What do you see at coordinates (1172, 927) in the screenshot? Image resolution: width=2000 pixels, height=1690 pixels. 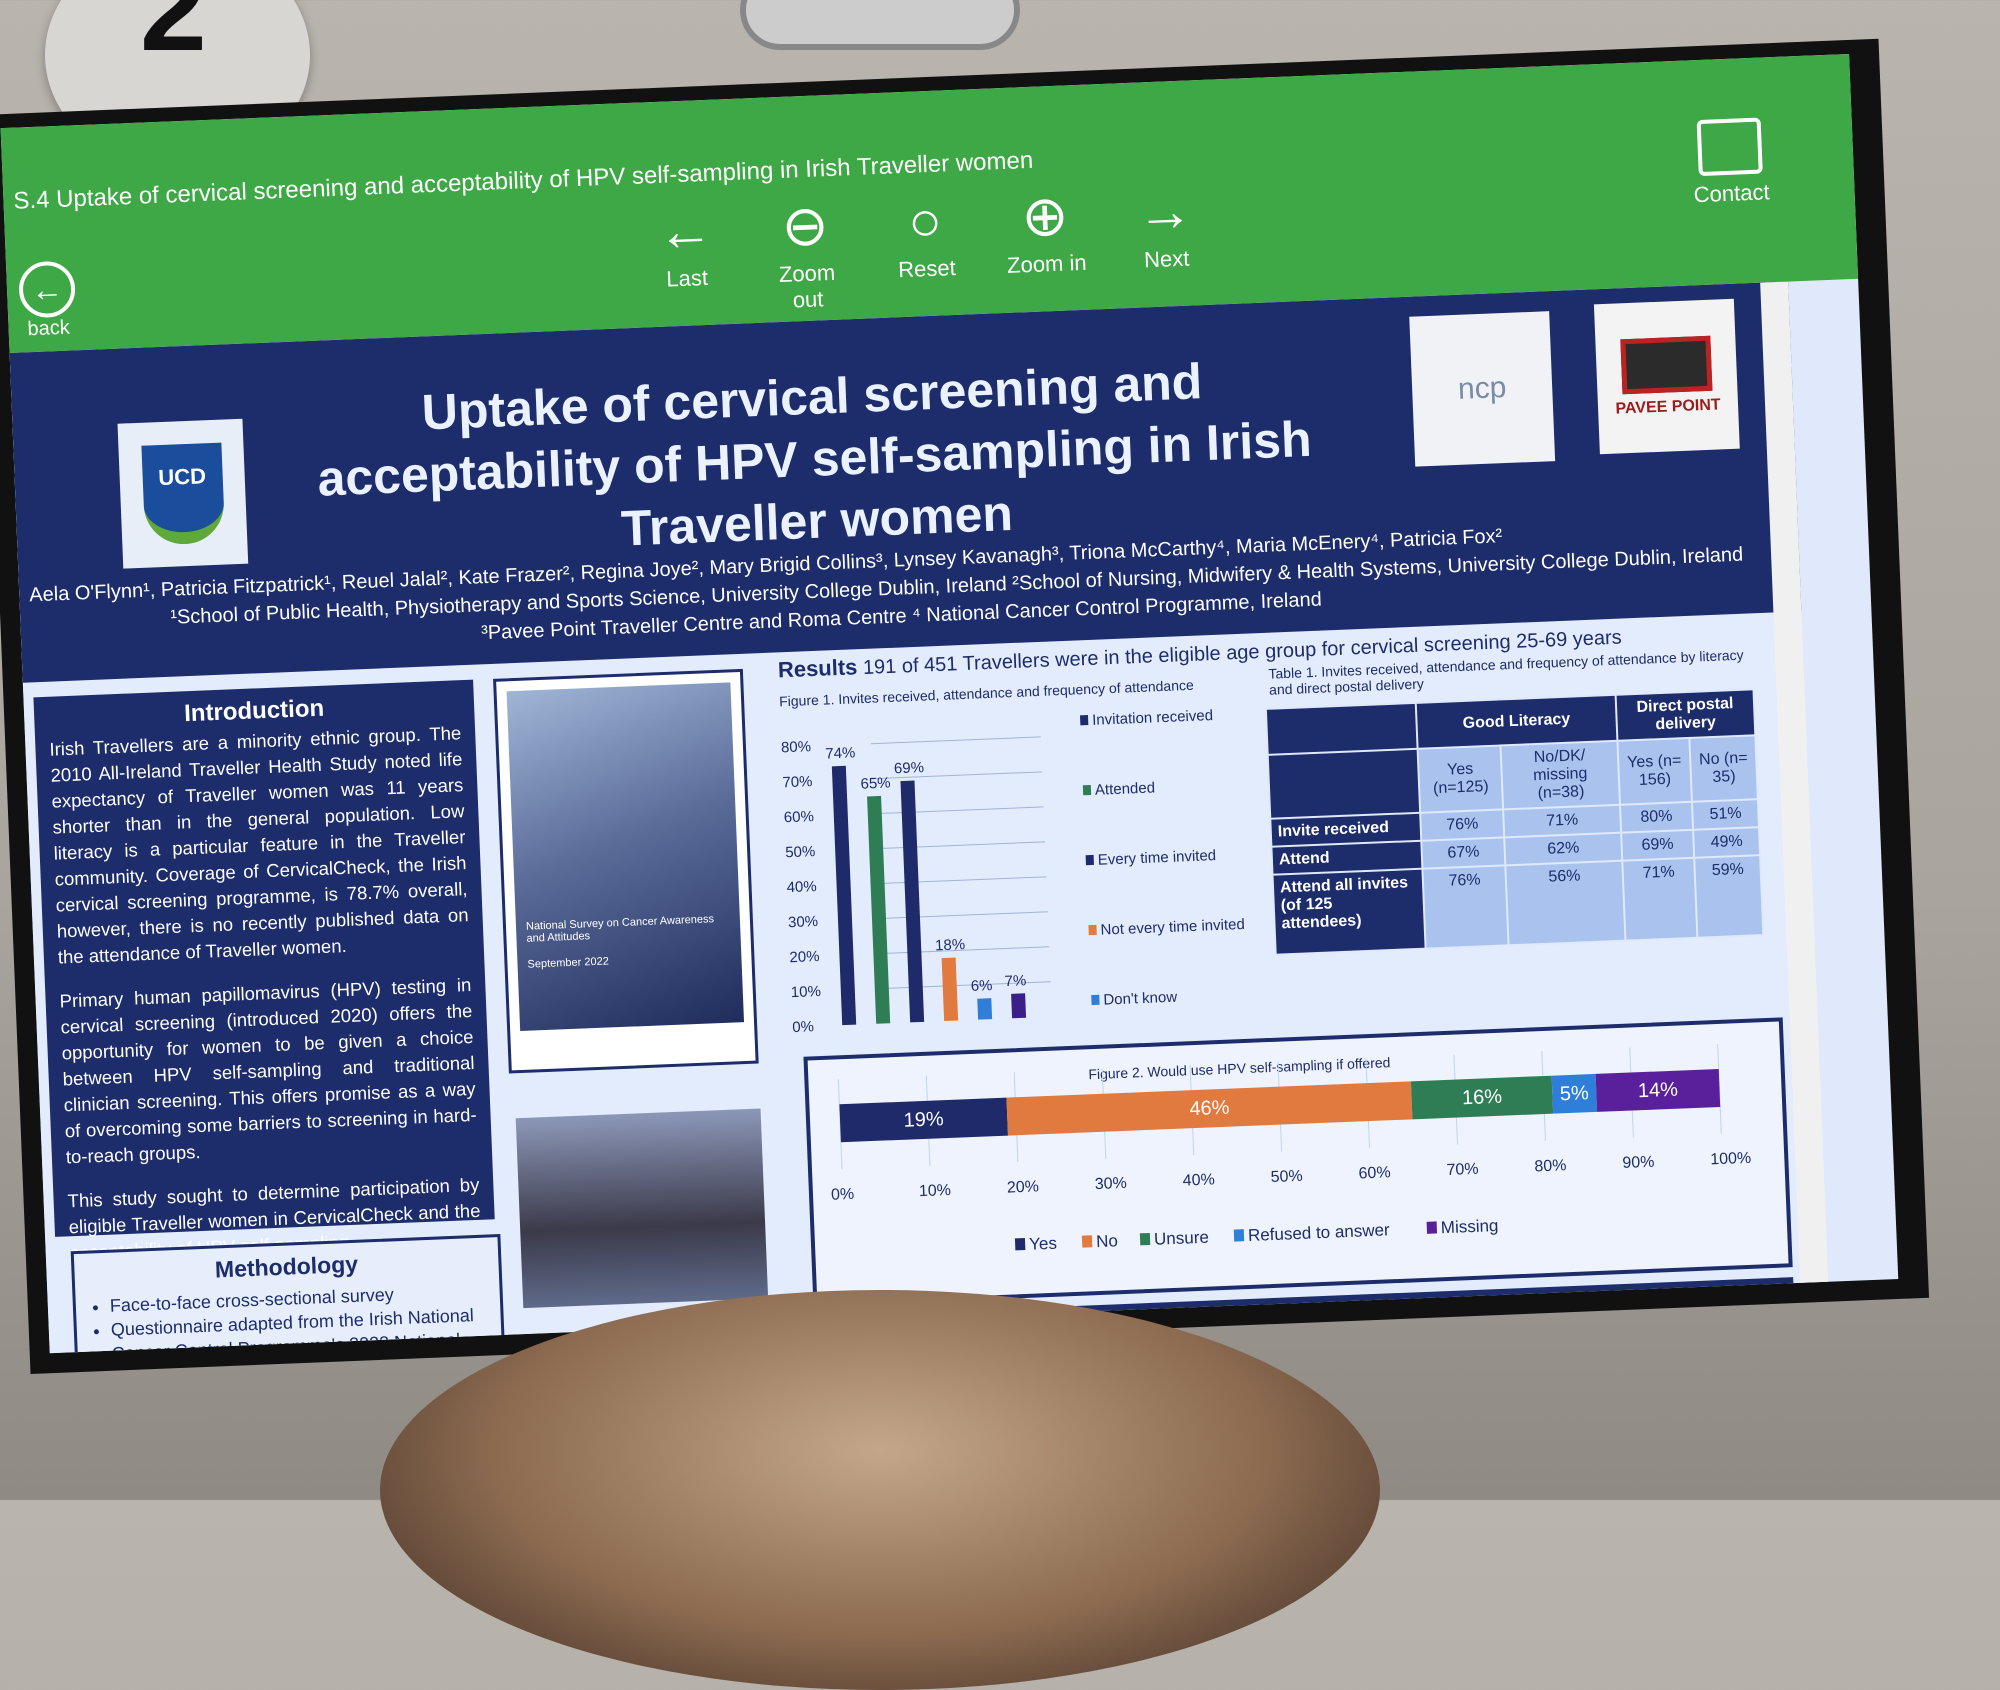 I see `legend-label: Not every time invited` at bounding box center [1172, 927].